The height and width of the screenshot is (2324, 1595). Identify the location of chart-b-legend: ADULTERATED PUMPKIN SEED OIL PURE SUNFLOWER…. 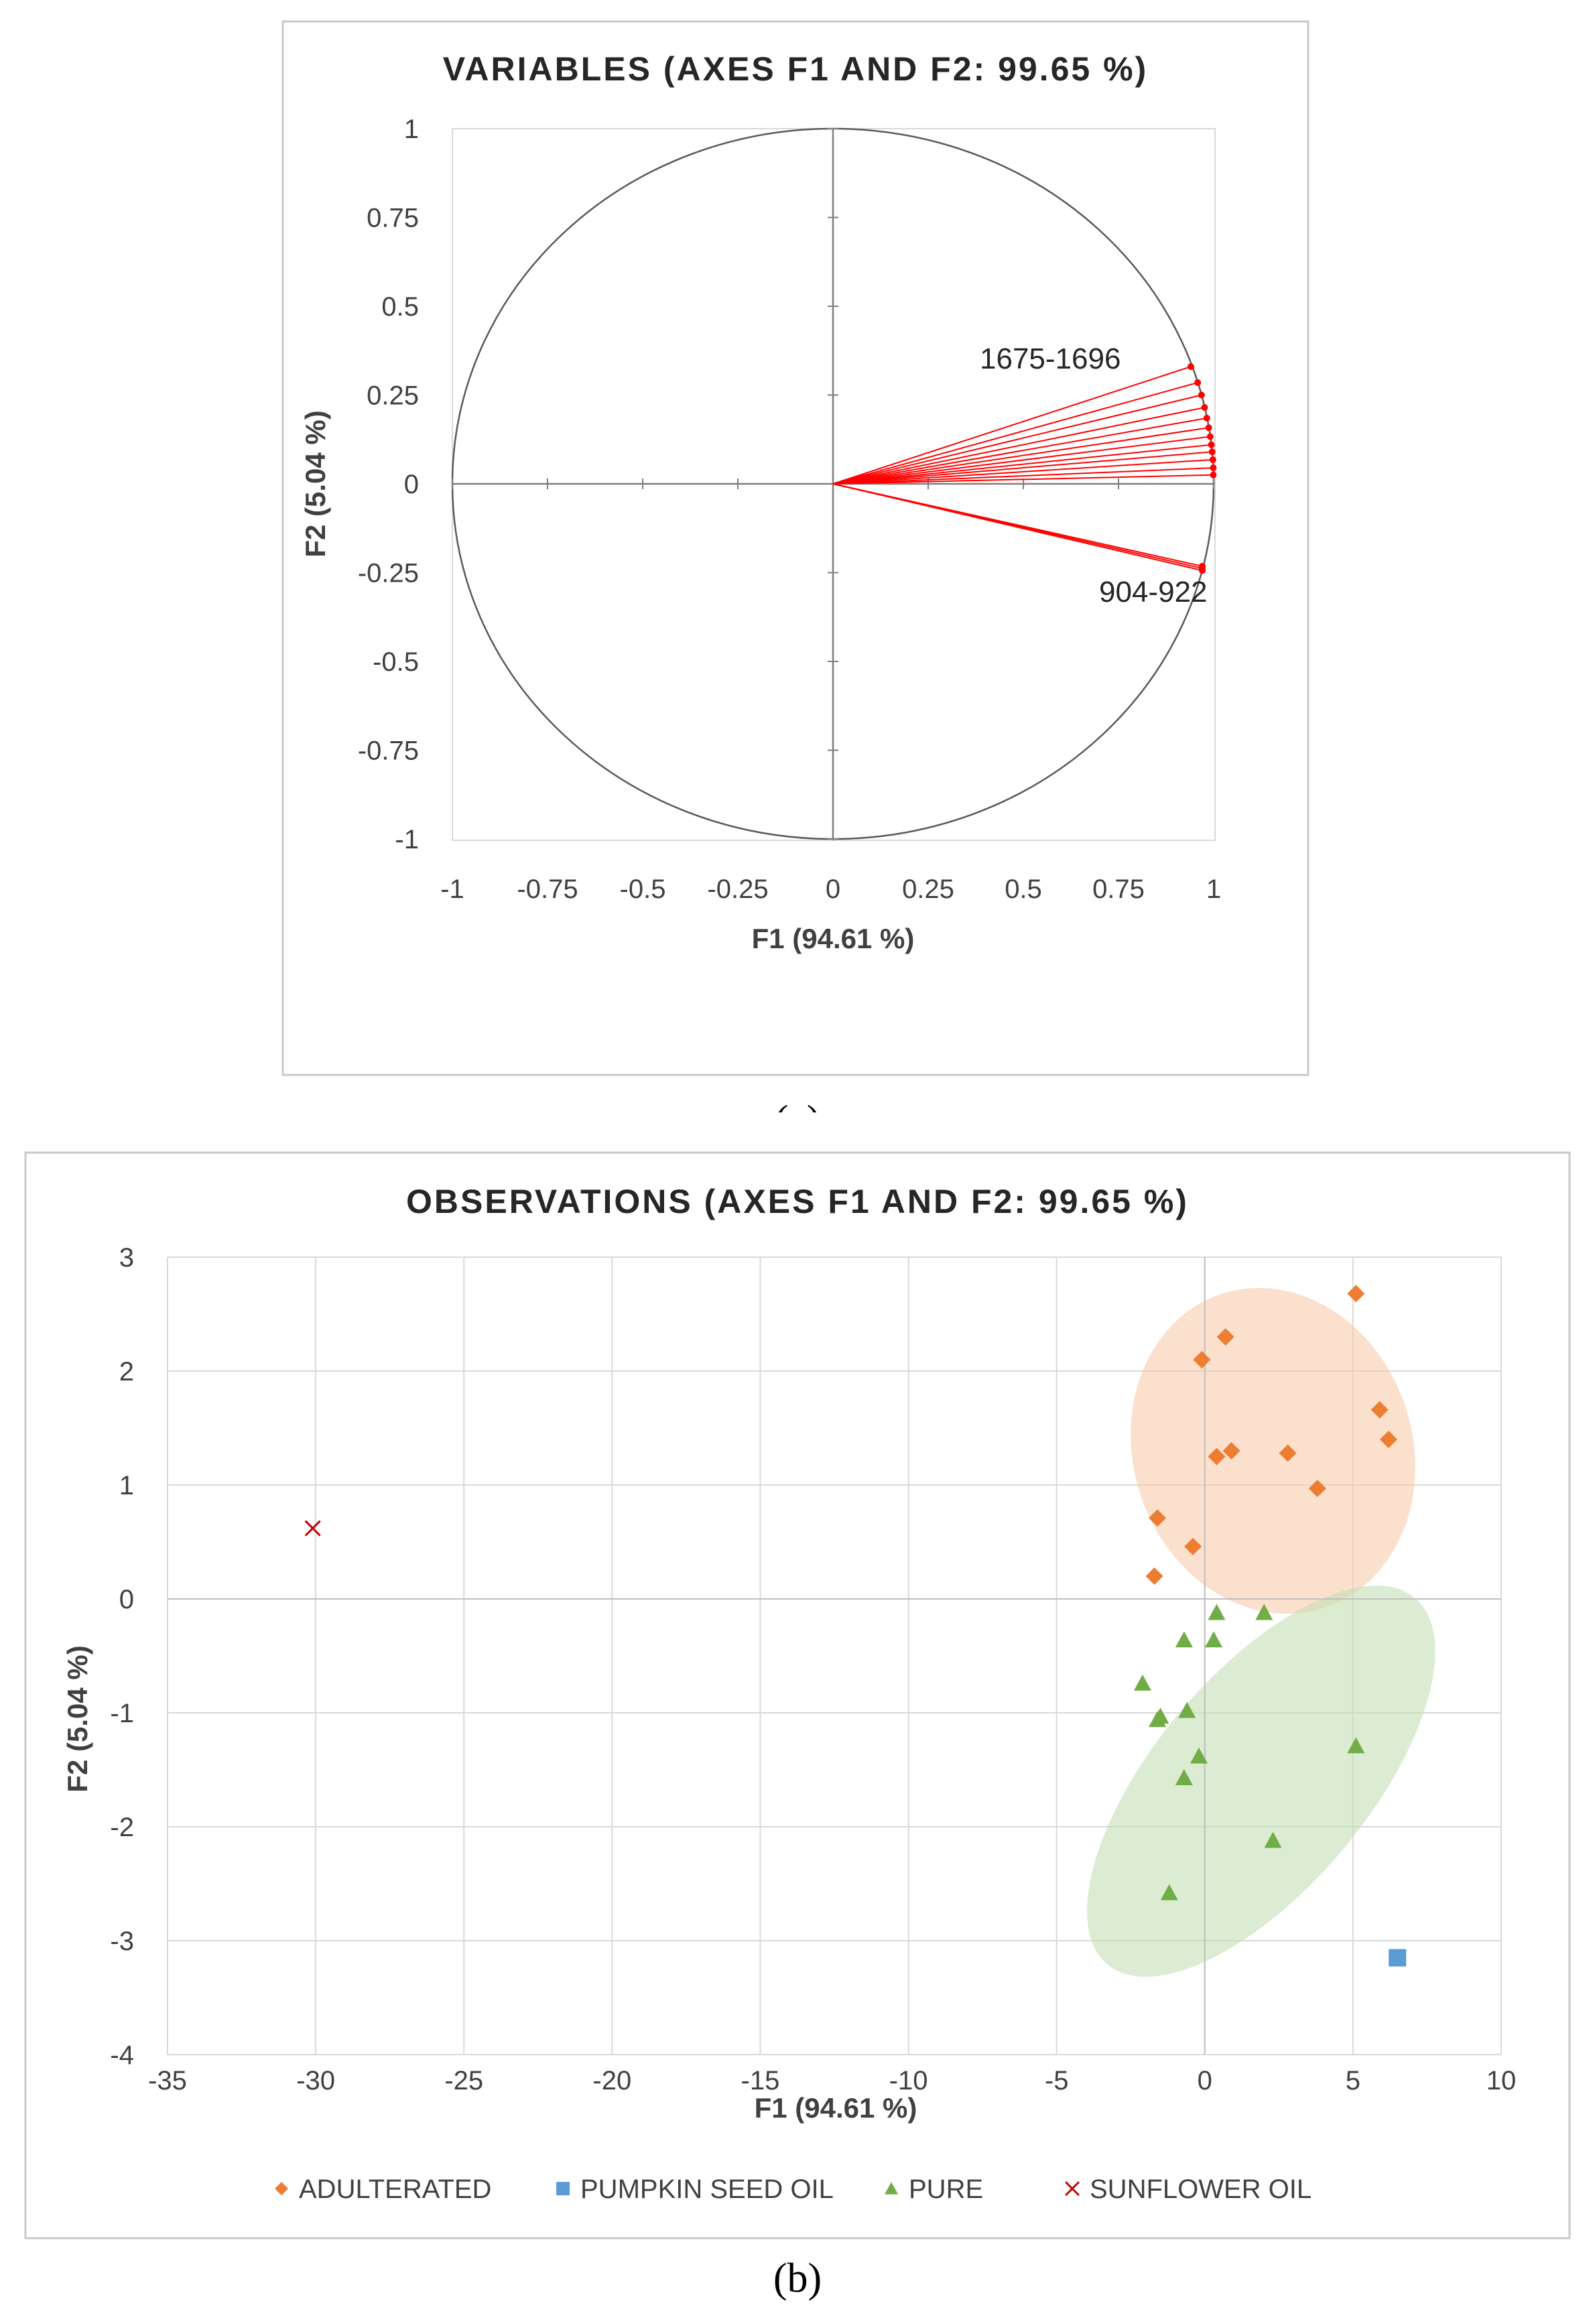
(793, 2189).